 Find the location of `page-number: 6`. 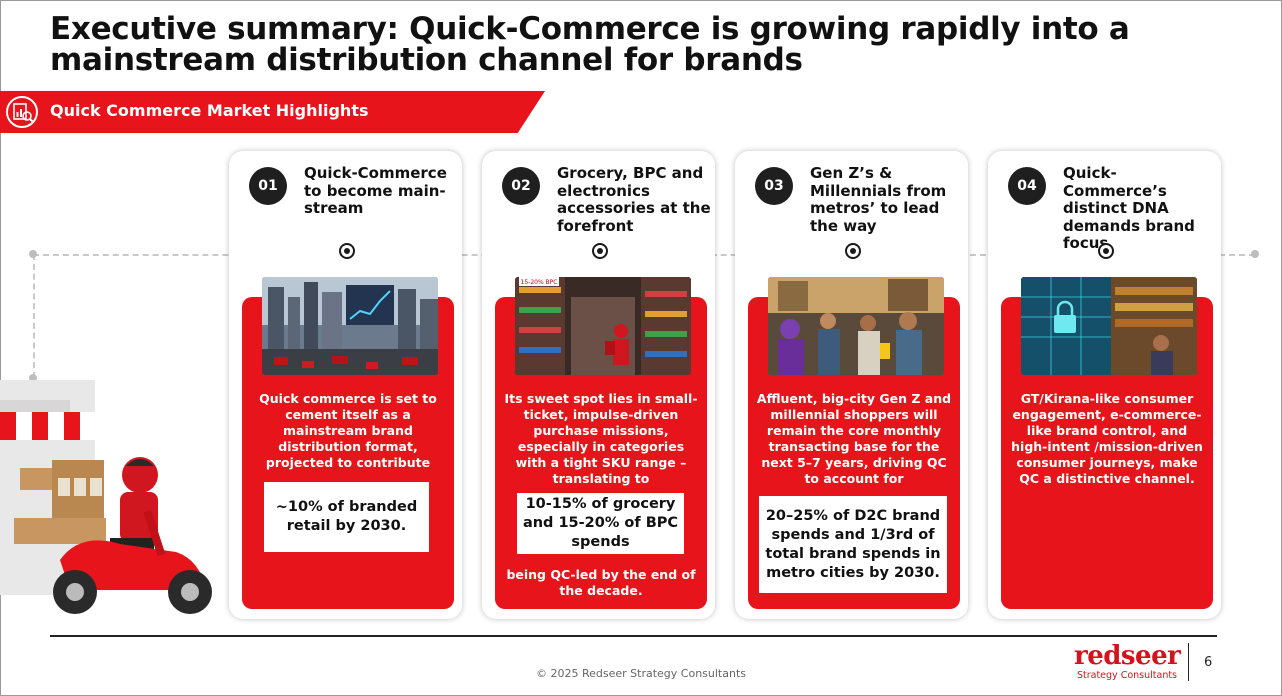

page-number: 6 is located at coordinates (1208, 662).